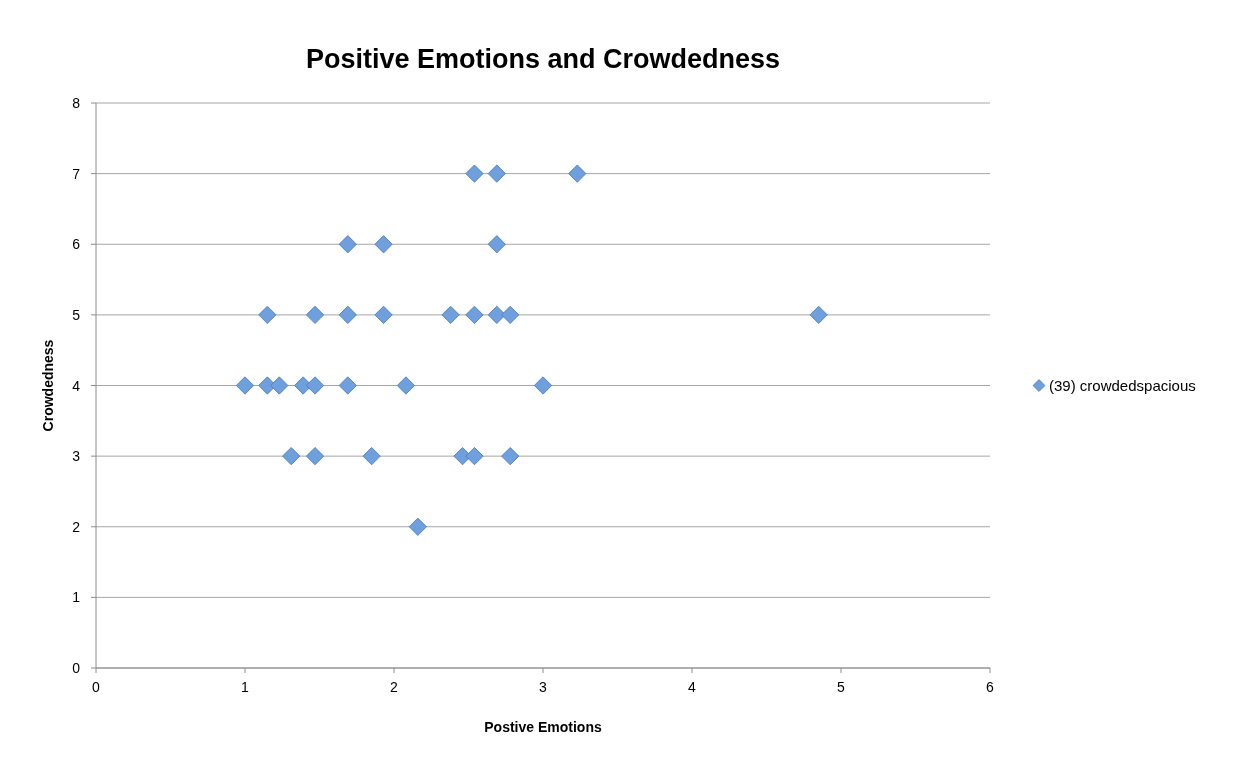  What do you see at coordinates (543, 687) in the screenshot?
I see `x-tick-label: 3` at bounding box center [543, 687].